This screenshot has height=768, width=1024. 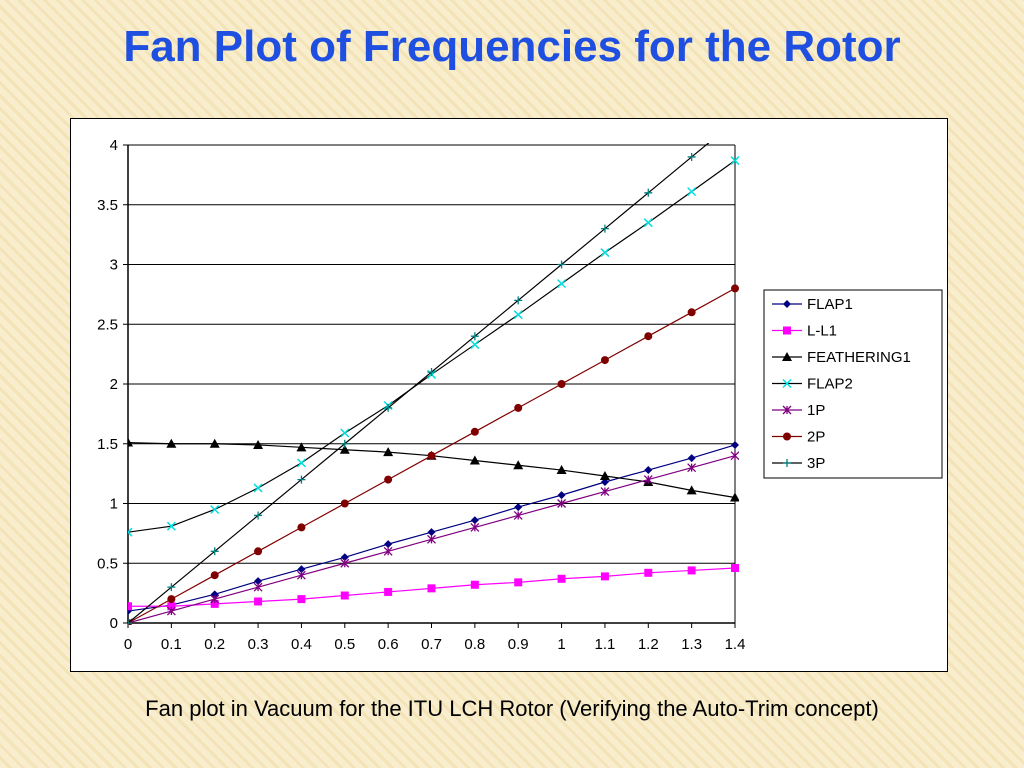 I want to click on legend-item: 2P, so click(x=798, y=437).